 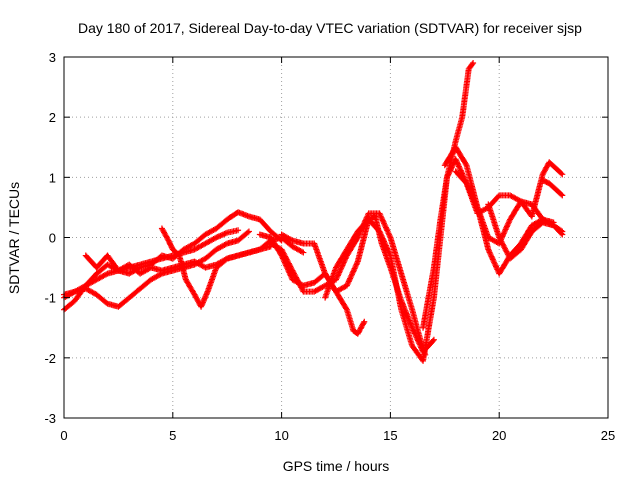 I want to click on y-tick-label: -3, so click(x=50, y=418).